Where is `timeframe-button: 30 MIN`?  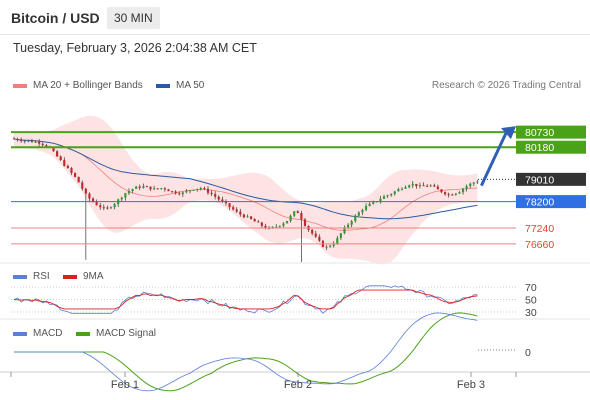
timeframe-button: 30 MIN is located at coordinates (133, 18).